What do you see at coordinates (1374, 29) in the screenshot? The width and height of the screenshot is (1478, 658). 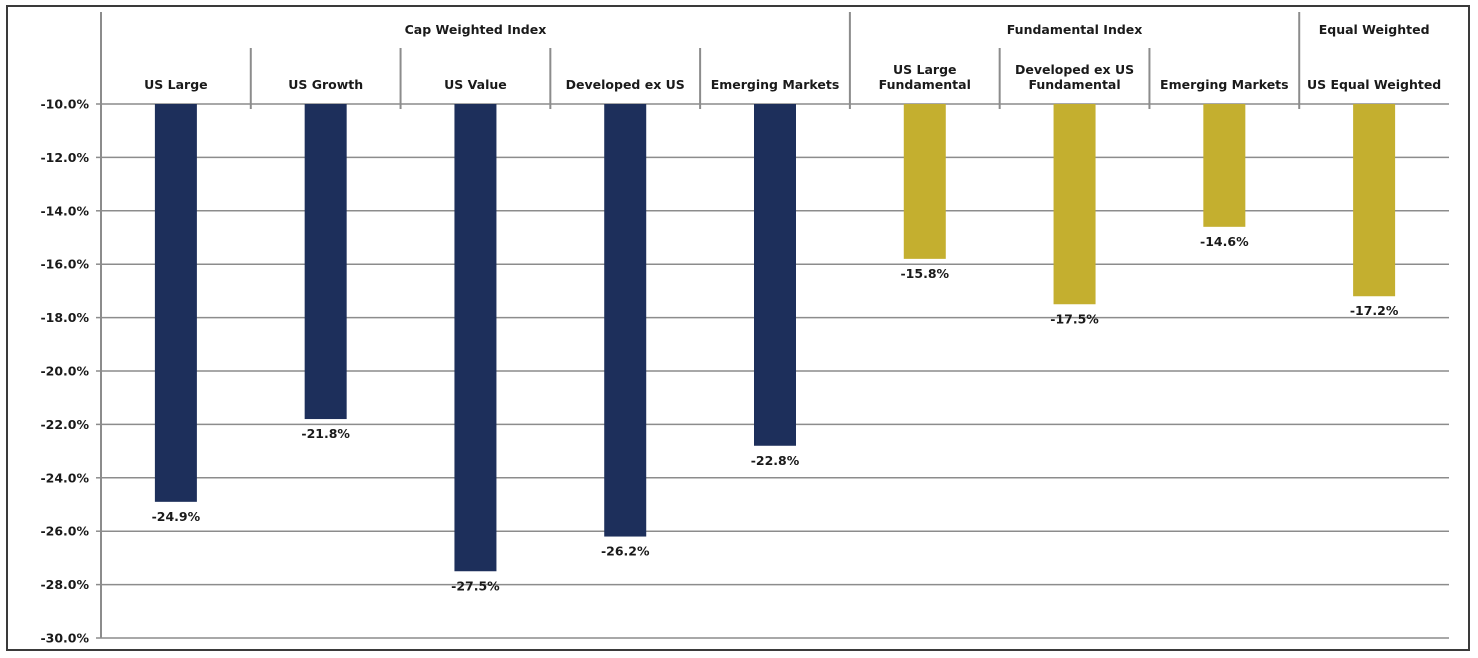 I see `group-label: Equal Weighted` at bounding box center [1374, 29].